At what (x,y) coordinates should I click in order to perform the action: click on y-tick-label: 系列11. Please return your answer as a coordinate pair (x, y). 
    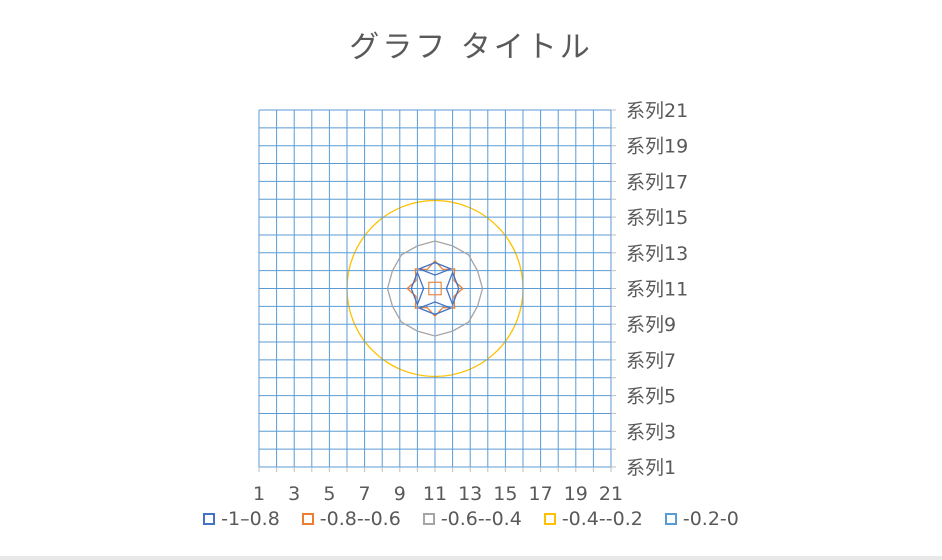
    Looking at the image, I should click on (657, 290).